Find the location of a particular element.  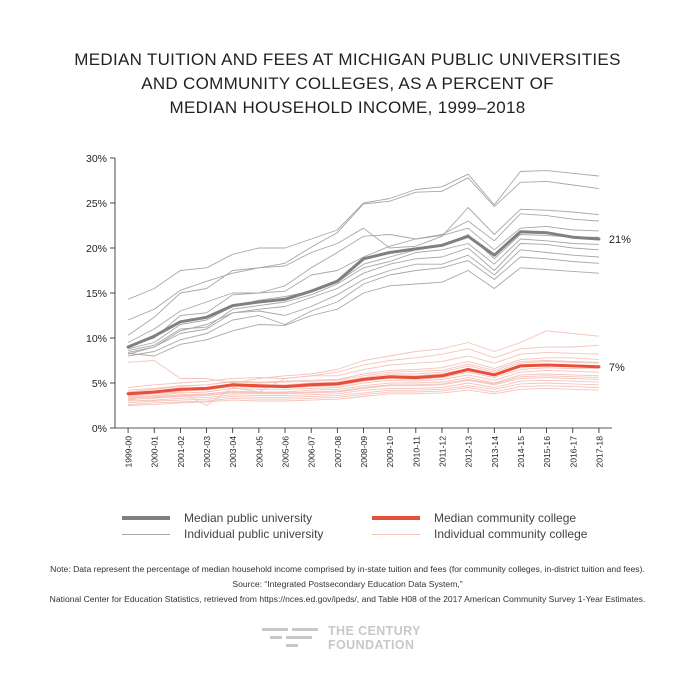

individual-cc-lines is located at coordinates (363, 368).